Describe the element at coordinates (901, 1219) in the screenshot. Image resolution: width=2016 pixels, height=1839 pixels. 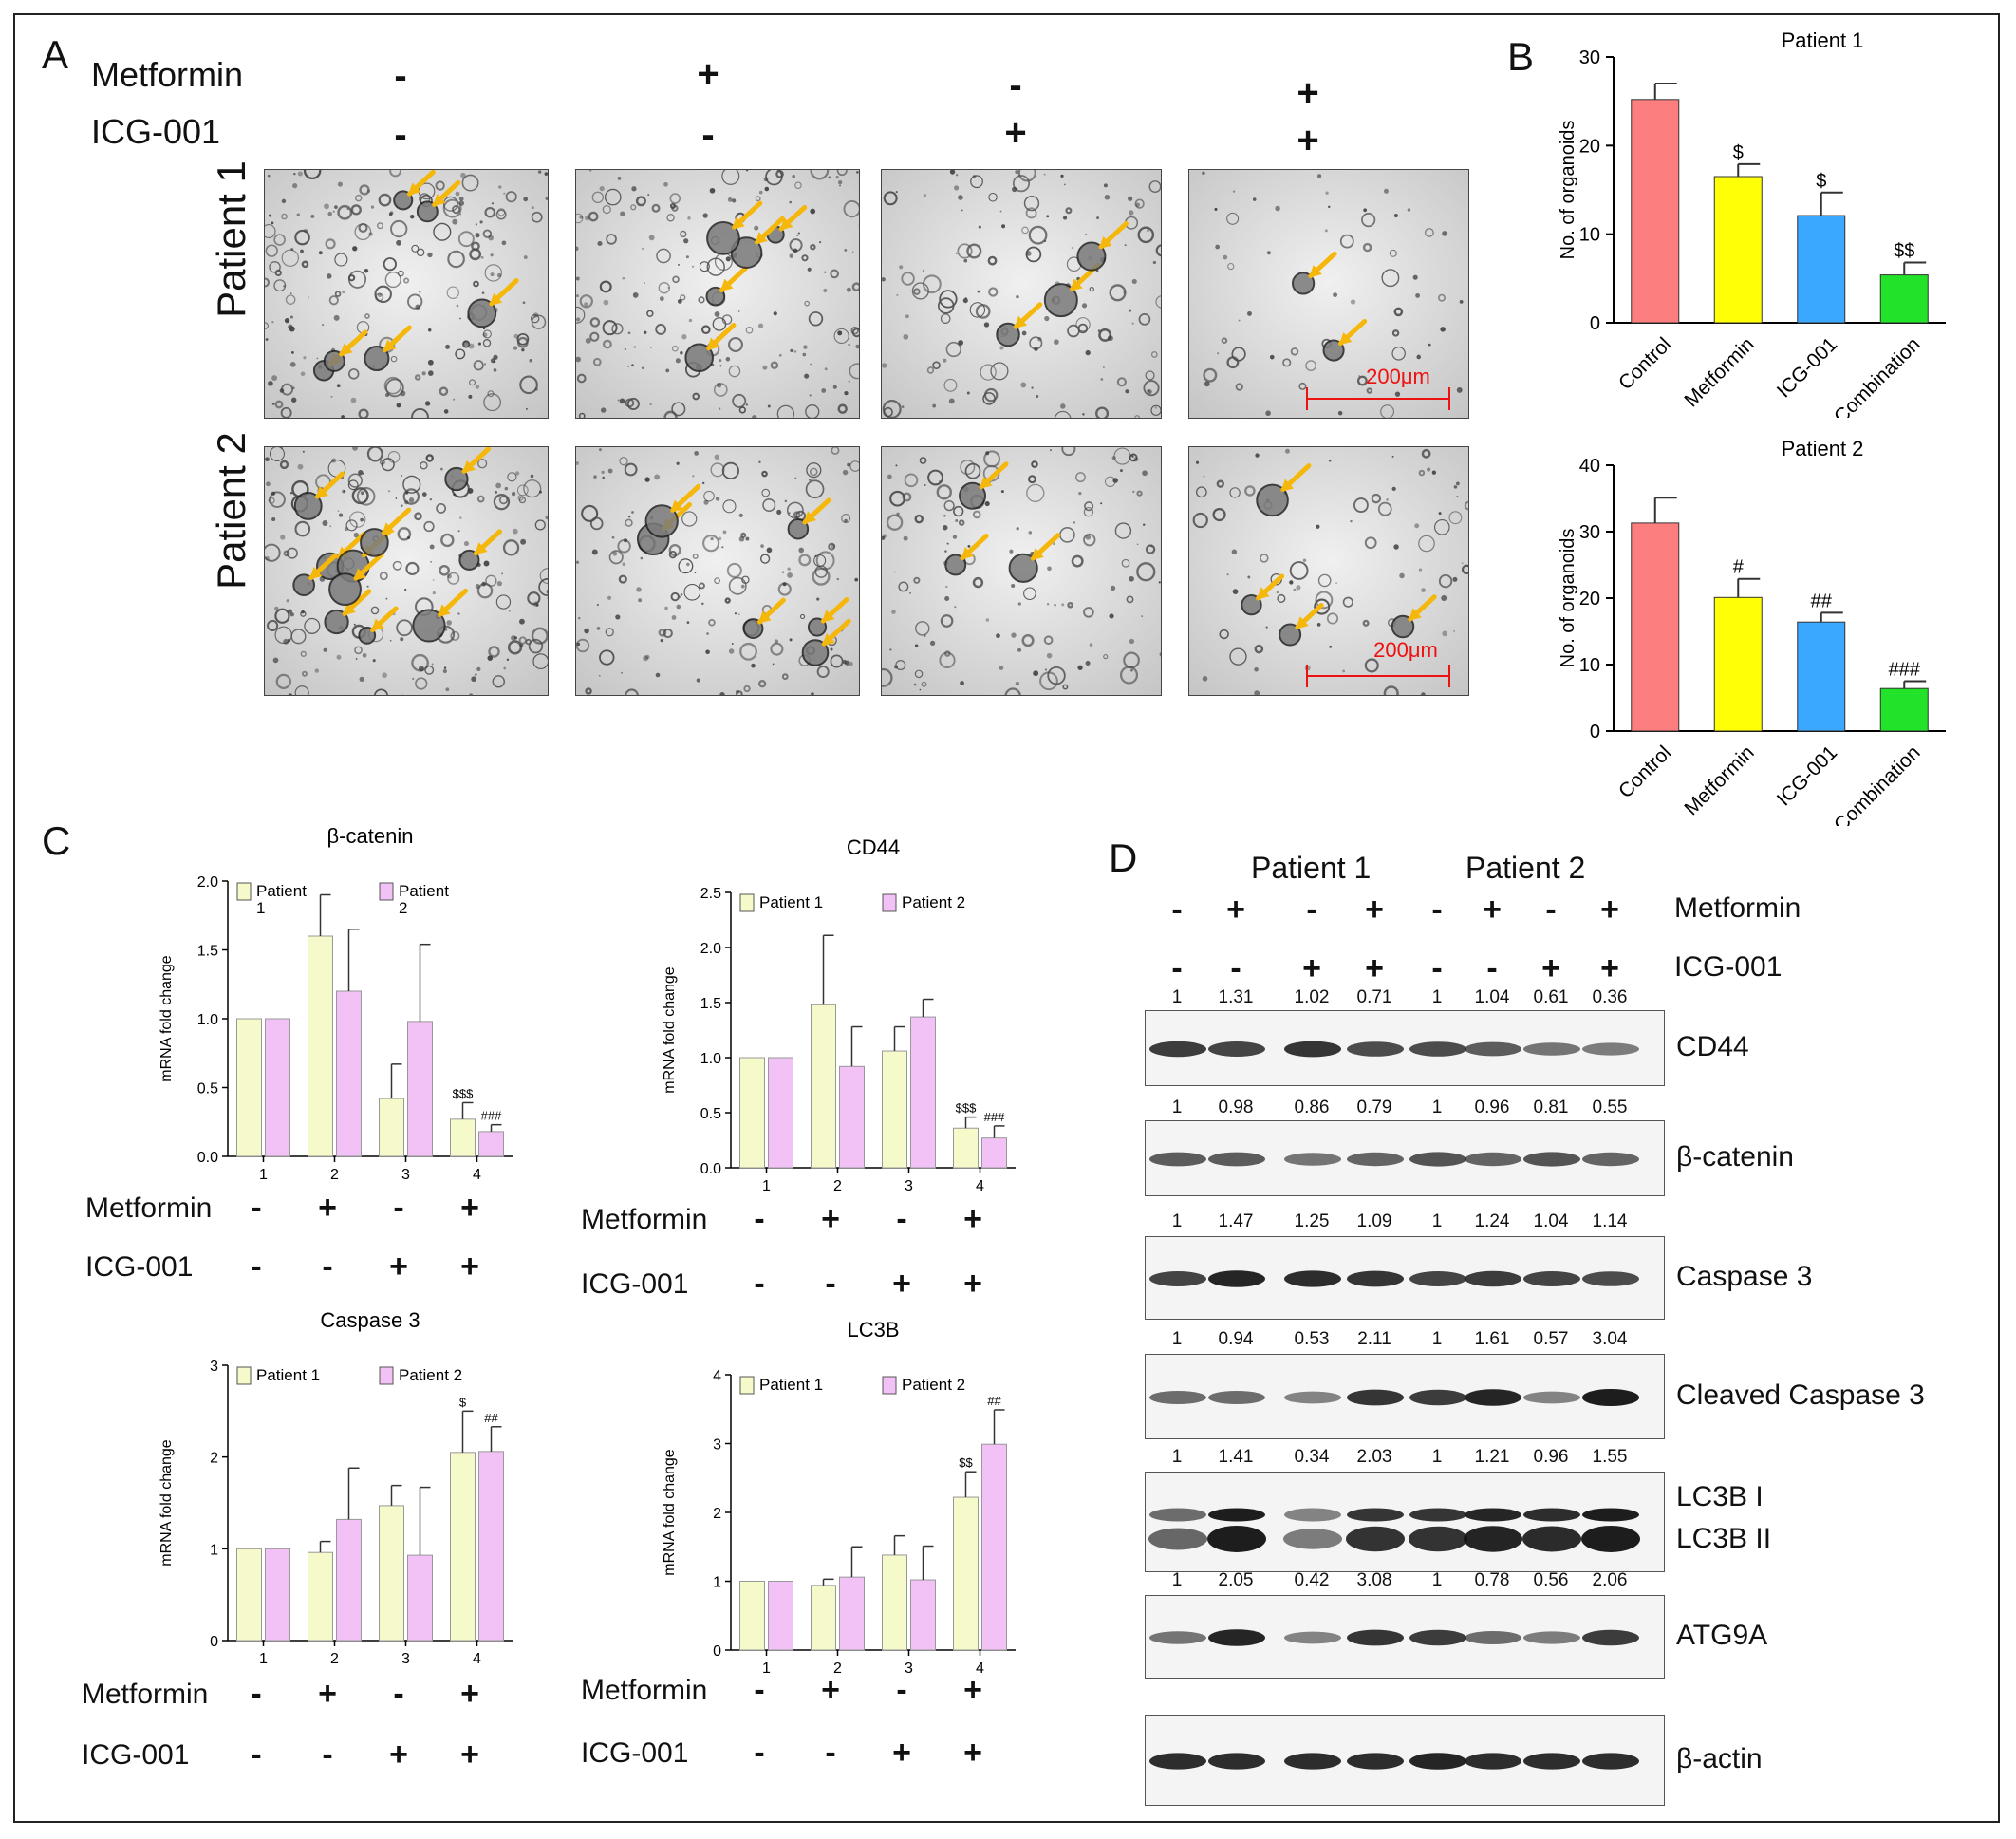
I see `c2-metformin-sign-3: -` at that location.